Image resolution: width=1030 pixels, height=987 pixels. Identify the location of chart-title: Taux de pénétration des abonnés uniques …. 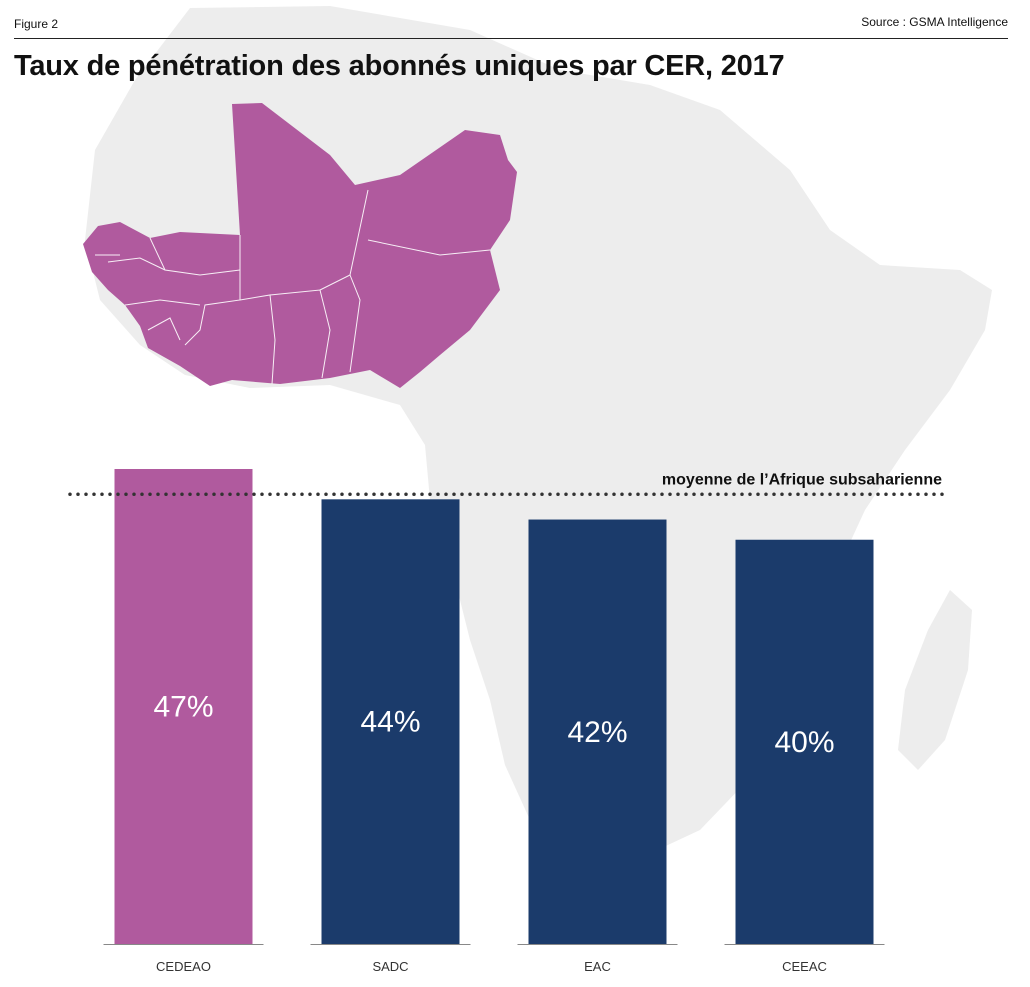
(399, 66).